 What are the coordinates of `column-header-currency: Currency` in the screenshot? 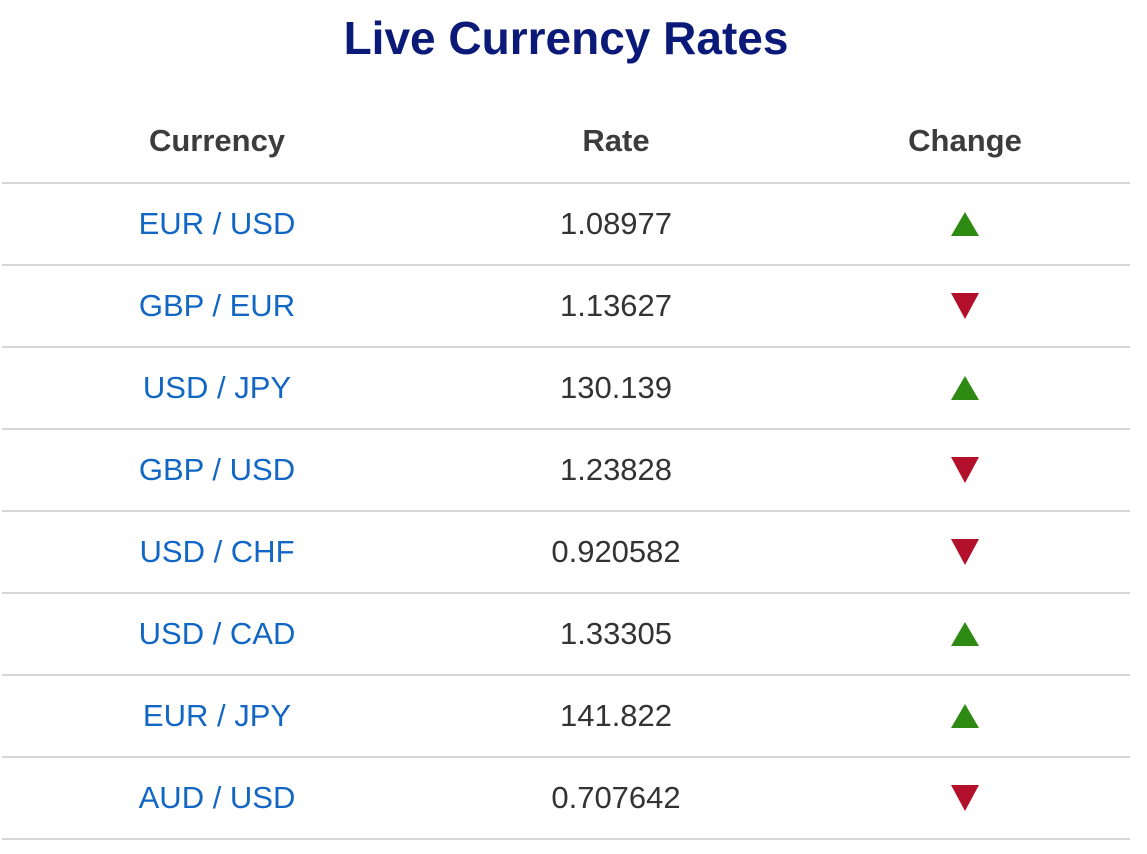 It's located at (217, 140).